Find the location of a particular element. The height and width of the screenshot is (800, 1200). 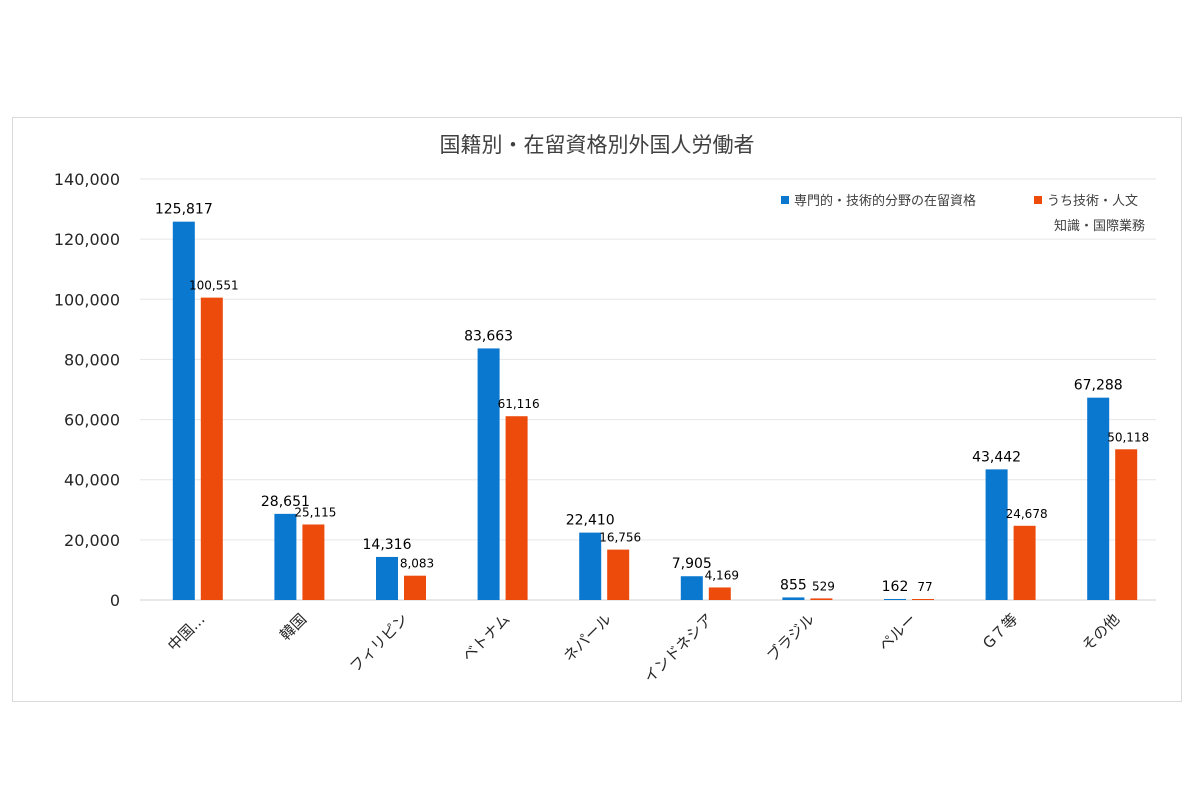

data-label-series-1: 83,663 is located at coordinates (488, 336).